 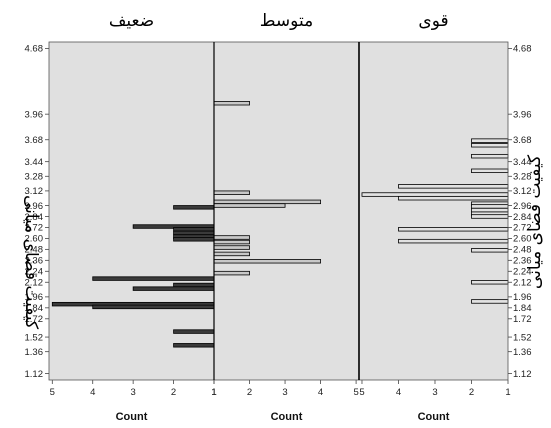 What do you see at coordinates (522, 374) in the screenshot?
I see `y-tick-label-right-20: 1.12` at bounding box center [522, 374].